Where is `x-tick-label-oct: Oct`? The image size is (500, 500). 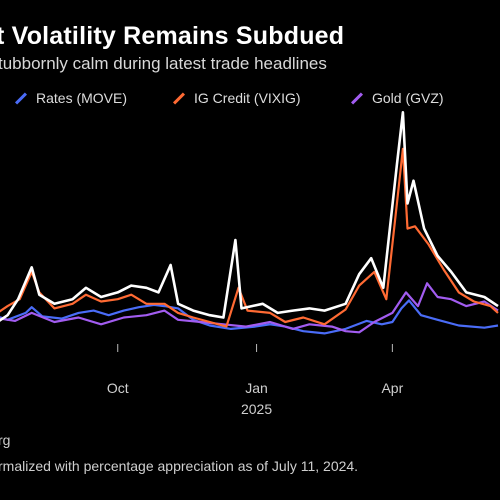
x-tick-label-oct: Oct is located at coordinates (118, 388).